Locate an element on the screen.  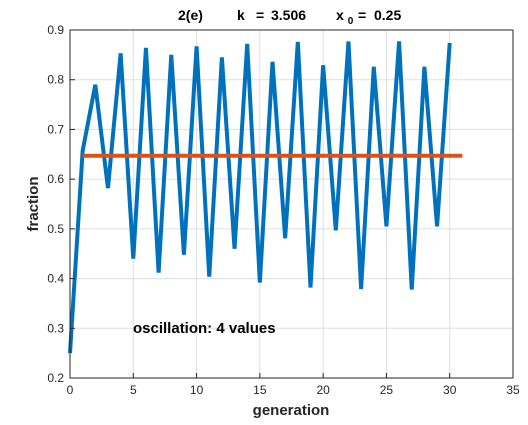
y-tick-label: 0.9 is located at coordinates (55, 30).